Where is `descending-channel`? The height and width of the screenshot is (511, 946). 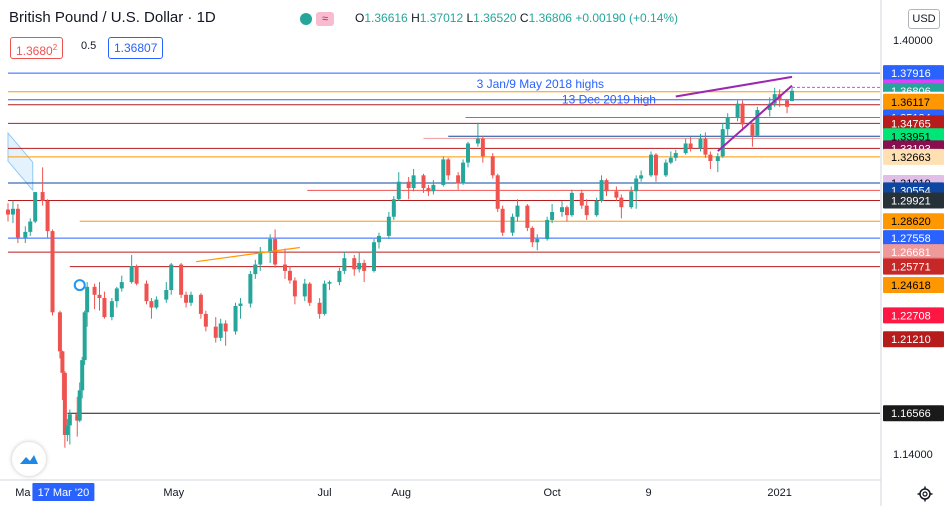
descending-channel is located at coordinates (20, 161).